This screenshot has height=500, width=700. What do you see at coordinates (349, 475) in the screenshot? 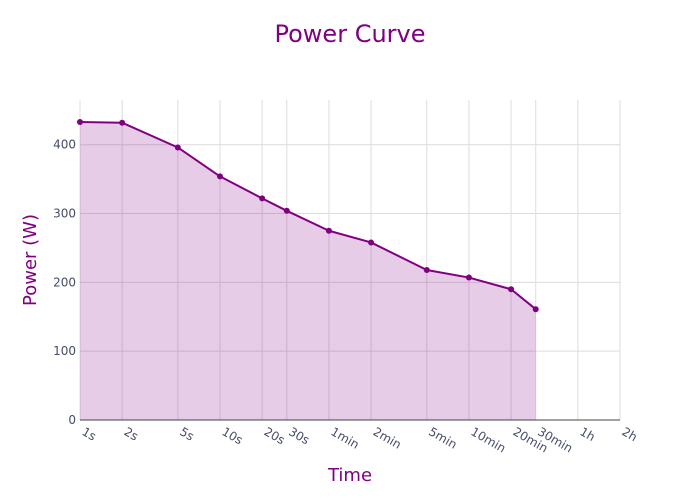
I see `x-axis-title: Time` at bounding box center [349, 475].